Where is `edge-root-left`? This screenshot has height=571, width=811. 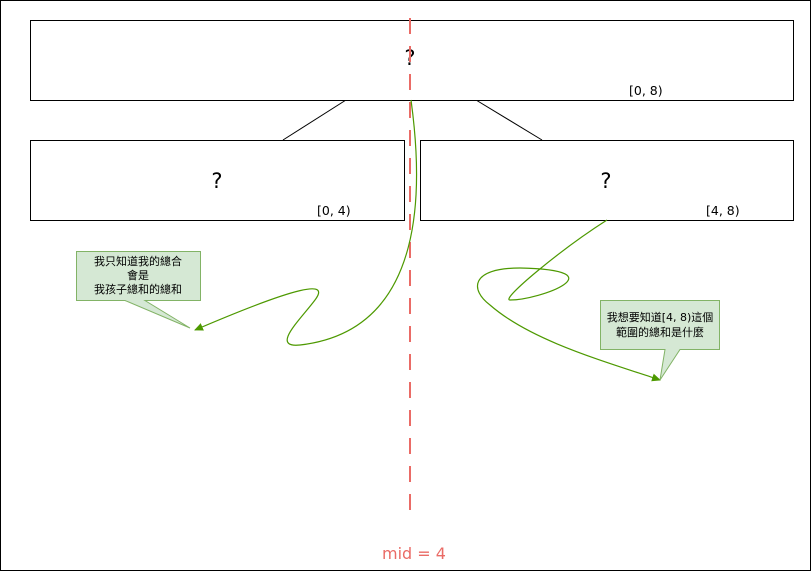
edge-root-left is located at coordinates (314, 120).